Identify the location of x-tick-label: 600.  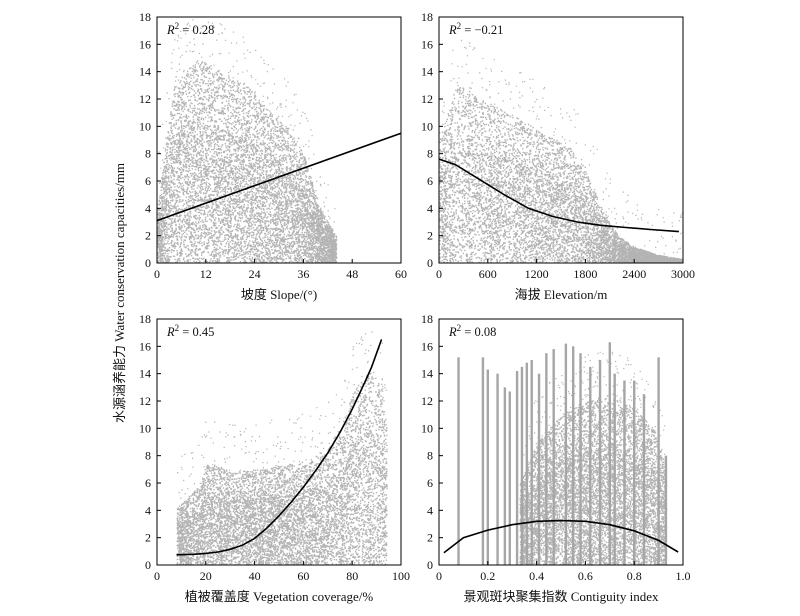
(488, 274).